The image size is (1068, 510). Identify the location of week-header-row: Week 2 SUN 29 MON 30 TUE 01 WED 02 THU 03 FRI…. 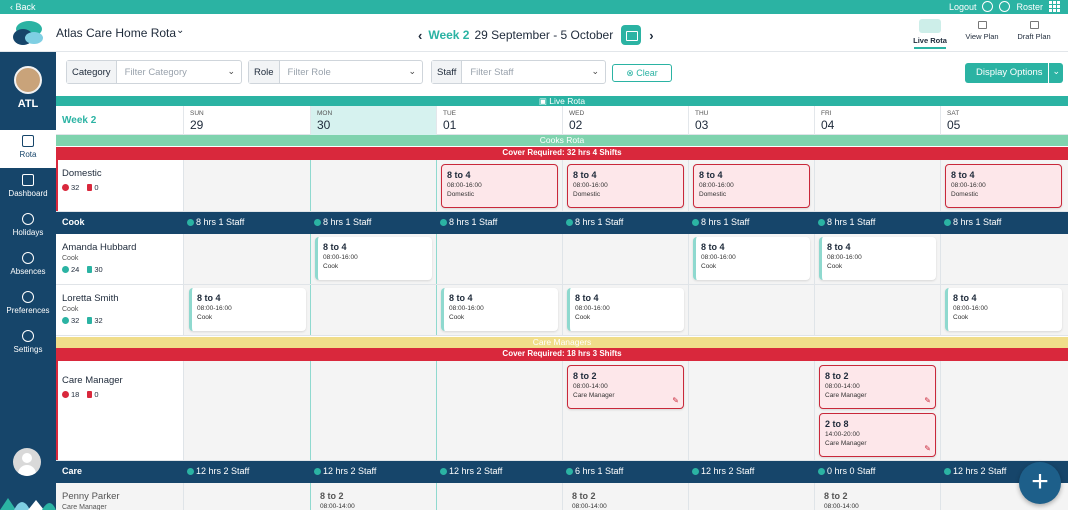
(562, 120).